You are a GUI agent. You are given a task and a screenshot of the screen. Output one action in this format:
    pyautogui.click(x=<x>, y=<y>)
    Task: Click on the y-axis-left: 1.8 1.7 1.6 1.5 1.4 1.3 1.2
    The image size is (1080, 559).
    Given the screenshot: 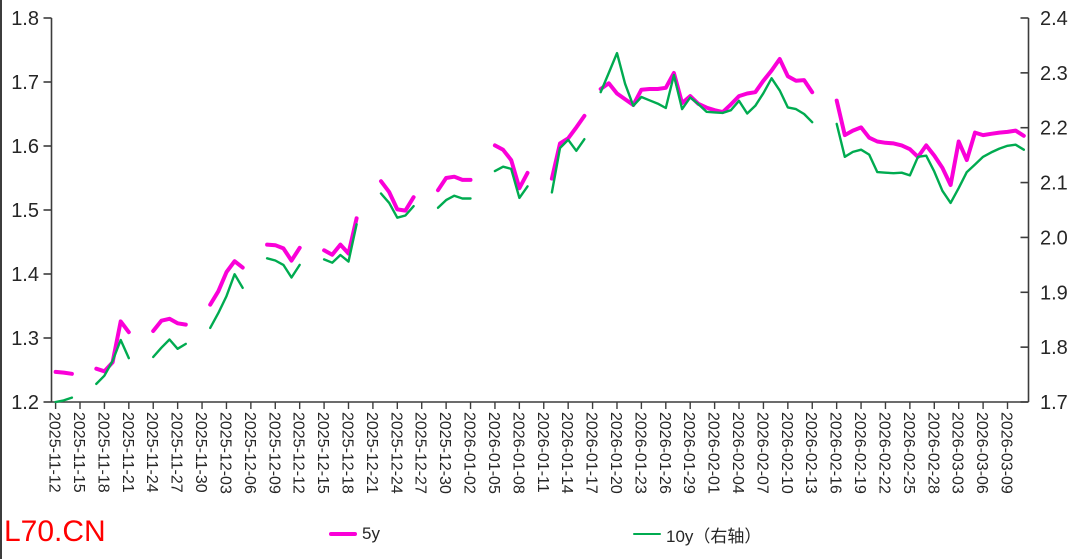 What is the action you would take?
    pyautogui.click(x=31, y=211)
    